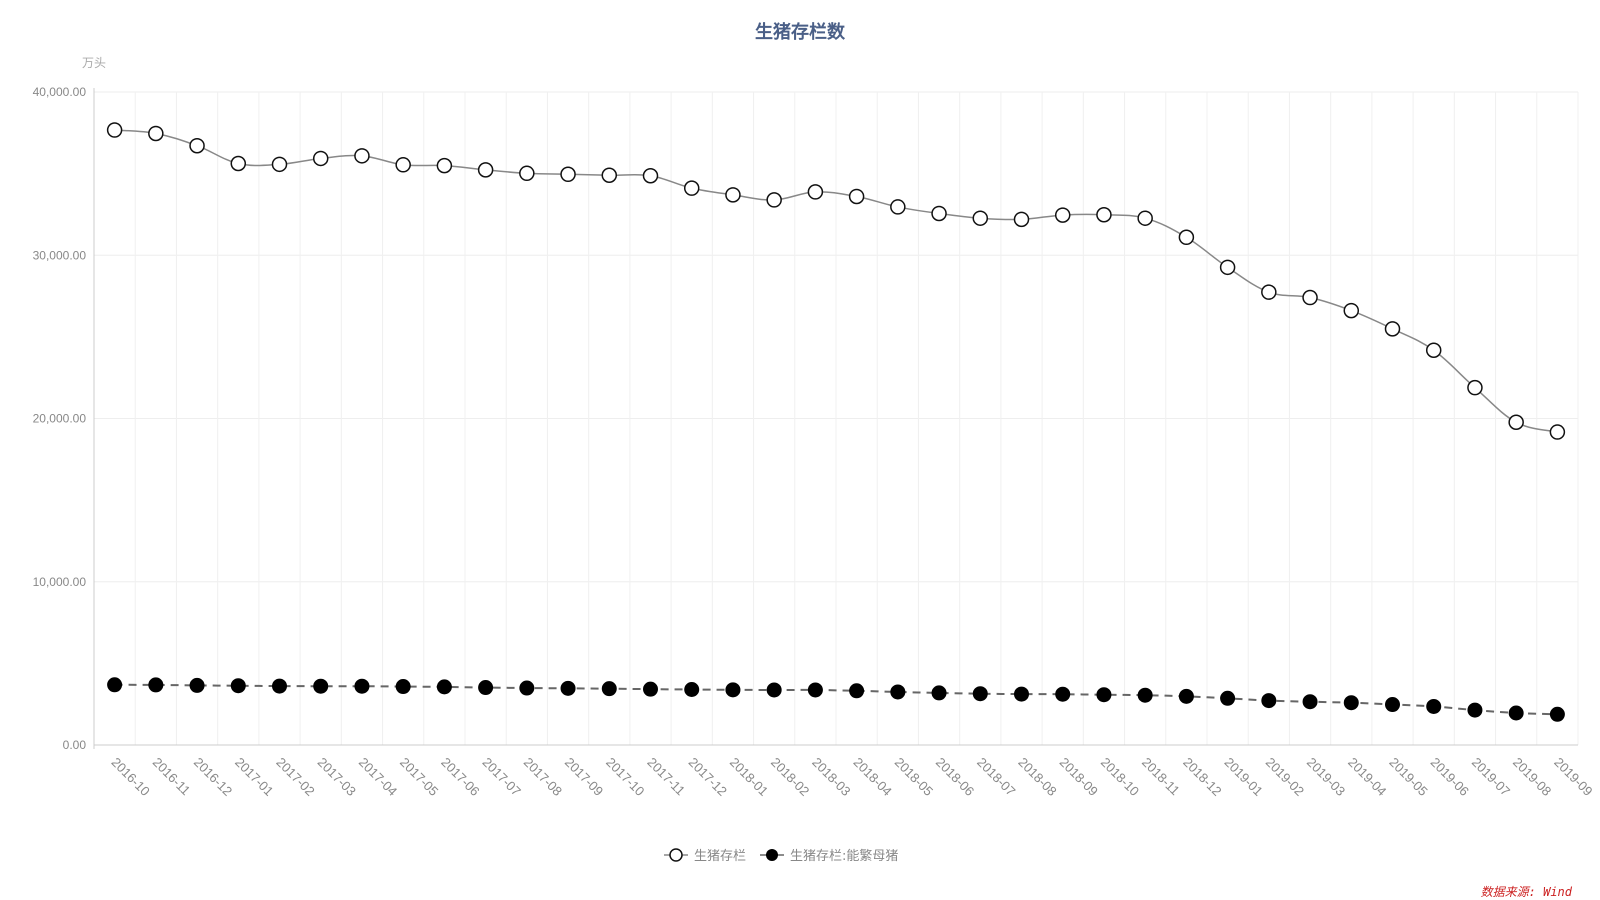 This screenshot has width=1600, height=900. Describe the element at coordinates (844, 856) in the screenshot. I see `legend-label: 生猪存栏:能繁母猪` at that location.